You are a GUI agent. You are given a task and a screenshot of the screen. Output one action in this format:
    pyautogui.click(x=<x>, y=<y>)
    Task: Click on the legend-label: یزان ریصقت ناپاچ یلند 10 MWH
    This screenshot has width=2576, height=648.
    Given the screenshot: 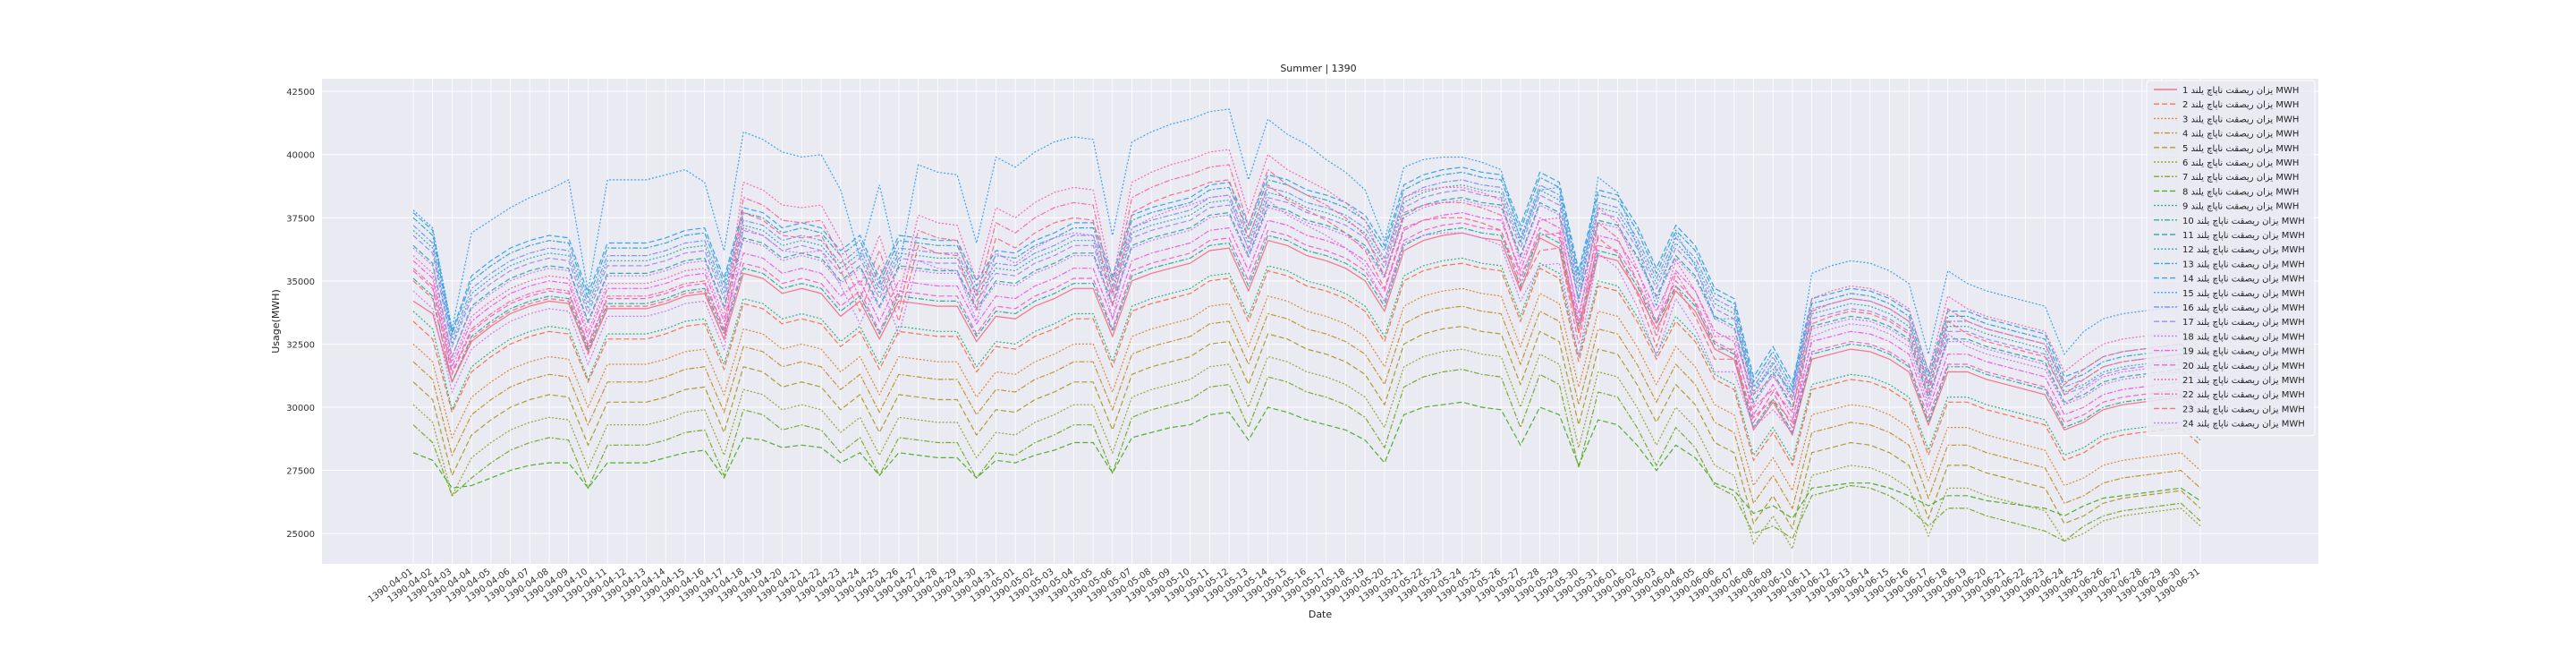 What is the action you would take?
    pyautogui.click(x=2243, y=222)
    